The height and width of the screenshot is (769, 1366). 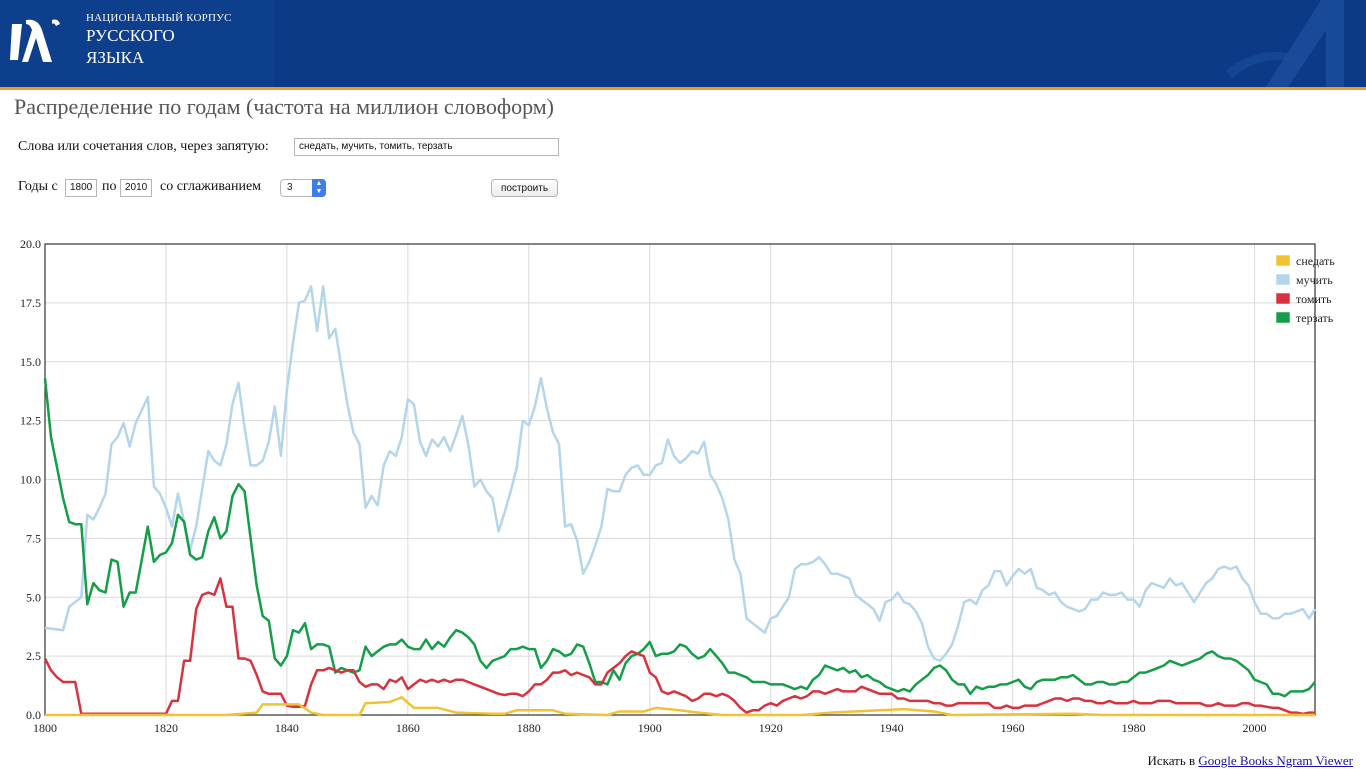 I want to click on y-tick-label: 5.0, so click(x=33, y=597).